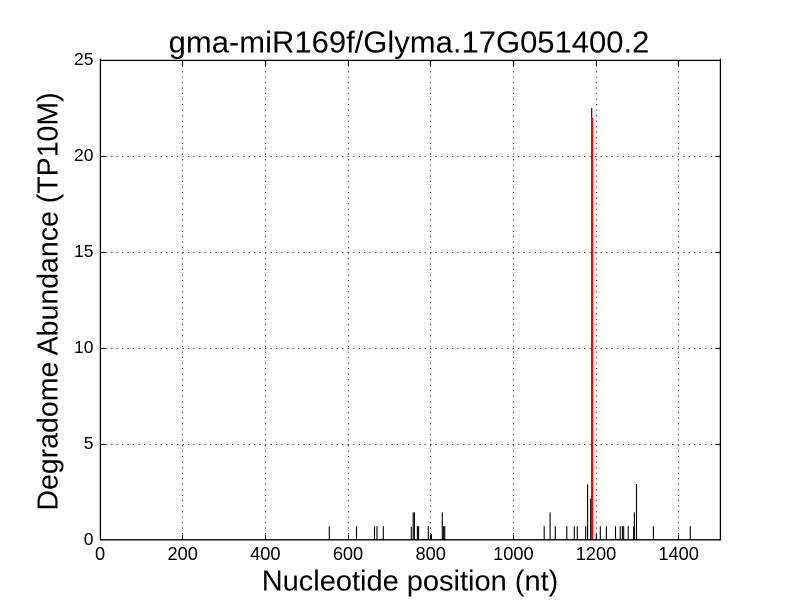 This screenshot has height=600, width=800. What do you see at coordinates (596, 554) in the screenshot?
I see `svg-text: 1200` at bounding box center [596, 554].